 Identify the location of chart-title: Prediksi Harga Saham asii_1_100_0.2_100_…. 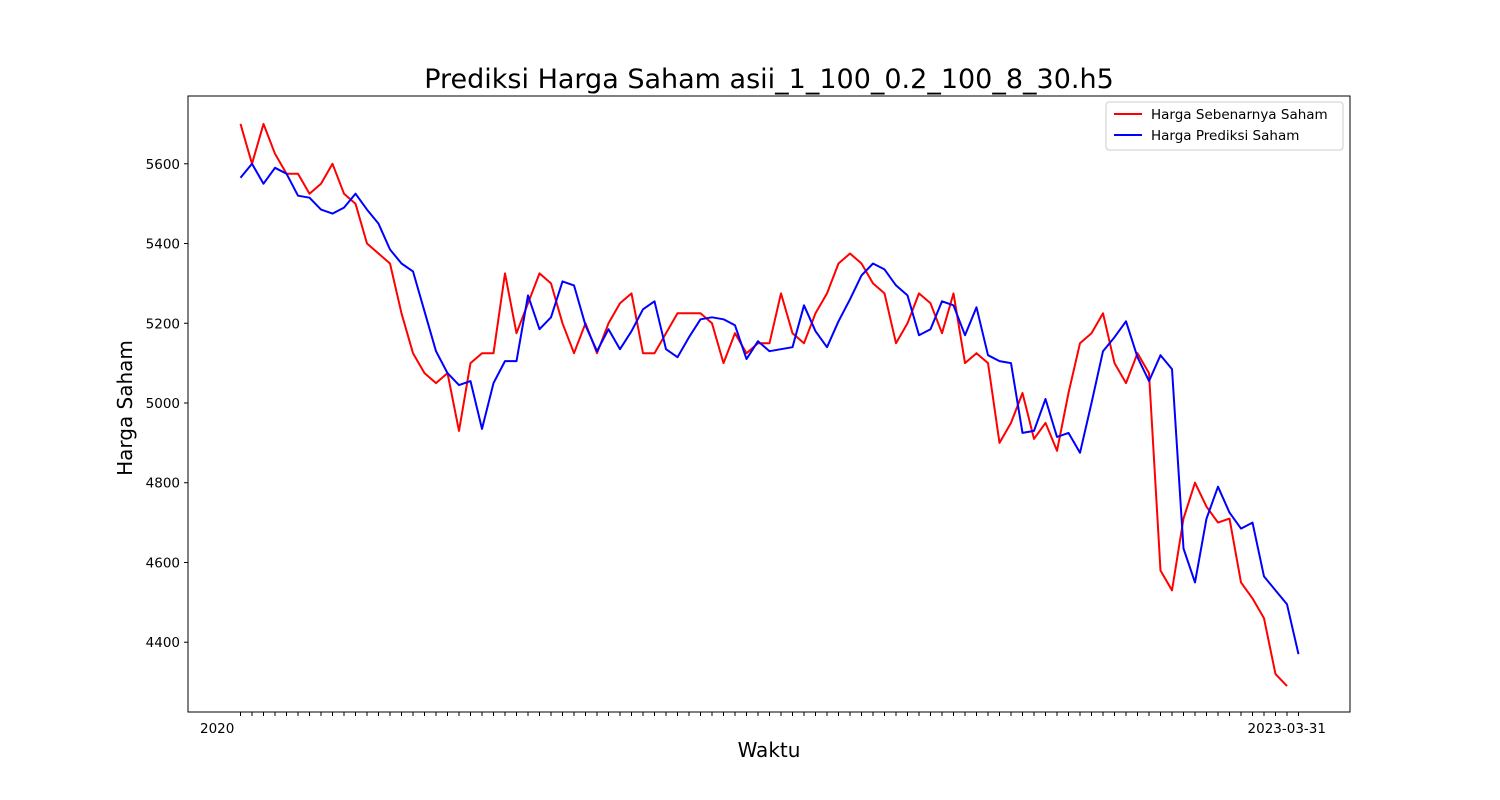
(769, 79).